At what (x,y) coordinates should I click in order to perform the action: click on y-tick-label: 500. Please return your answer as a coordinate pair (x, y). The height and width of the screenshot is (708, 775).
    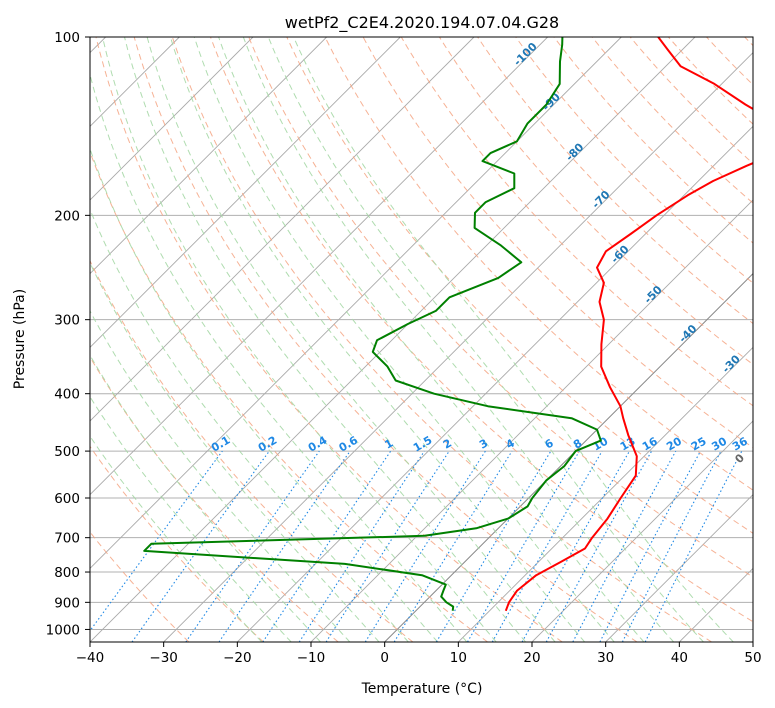
    Looking at the image, I should click on (67, 452).